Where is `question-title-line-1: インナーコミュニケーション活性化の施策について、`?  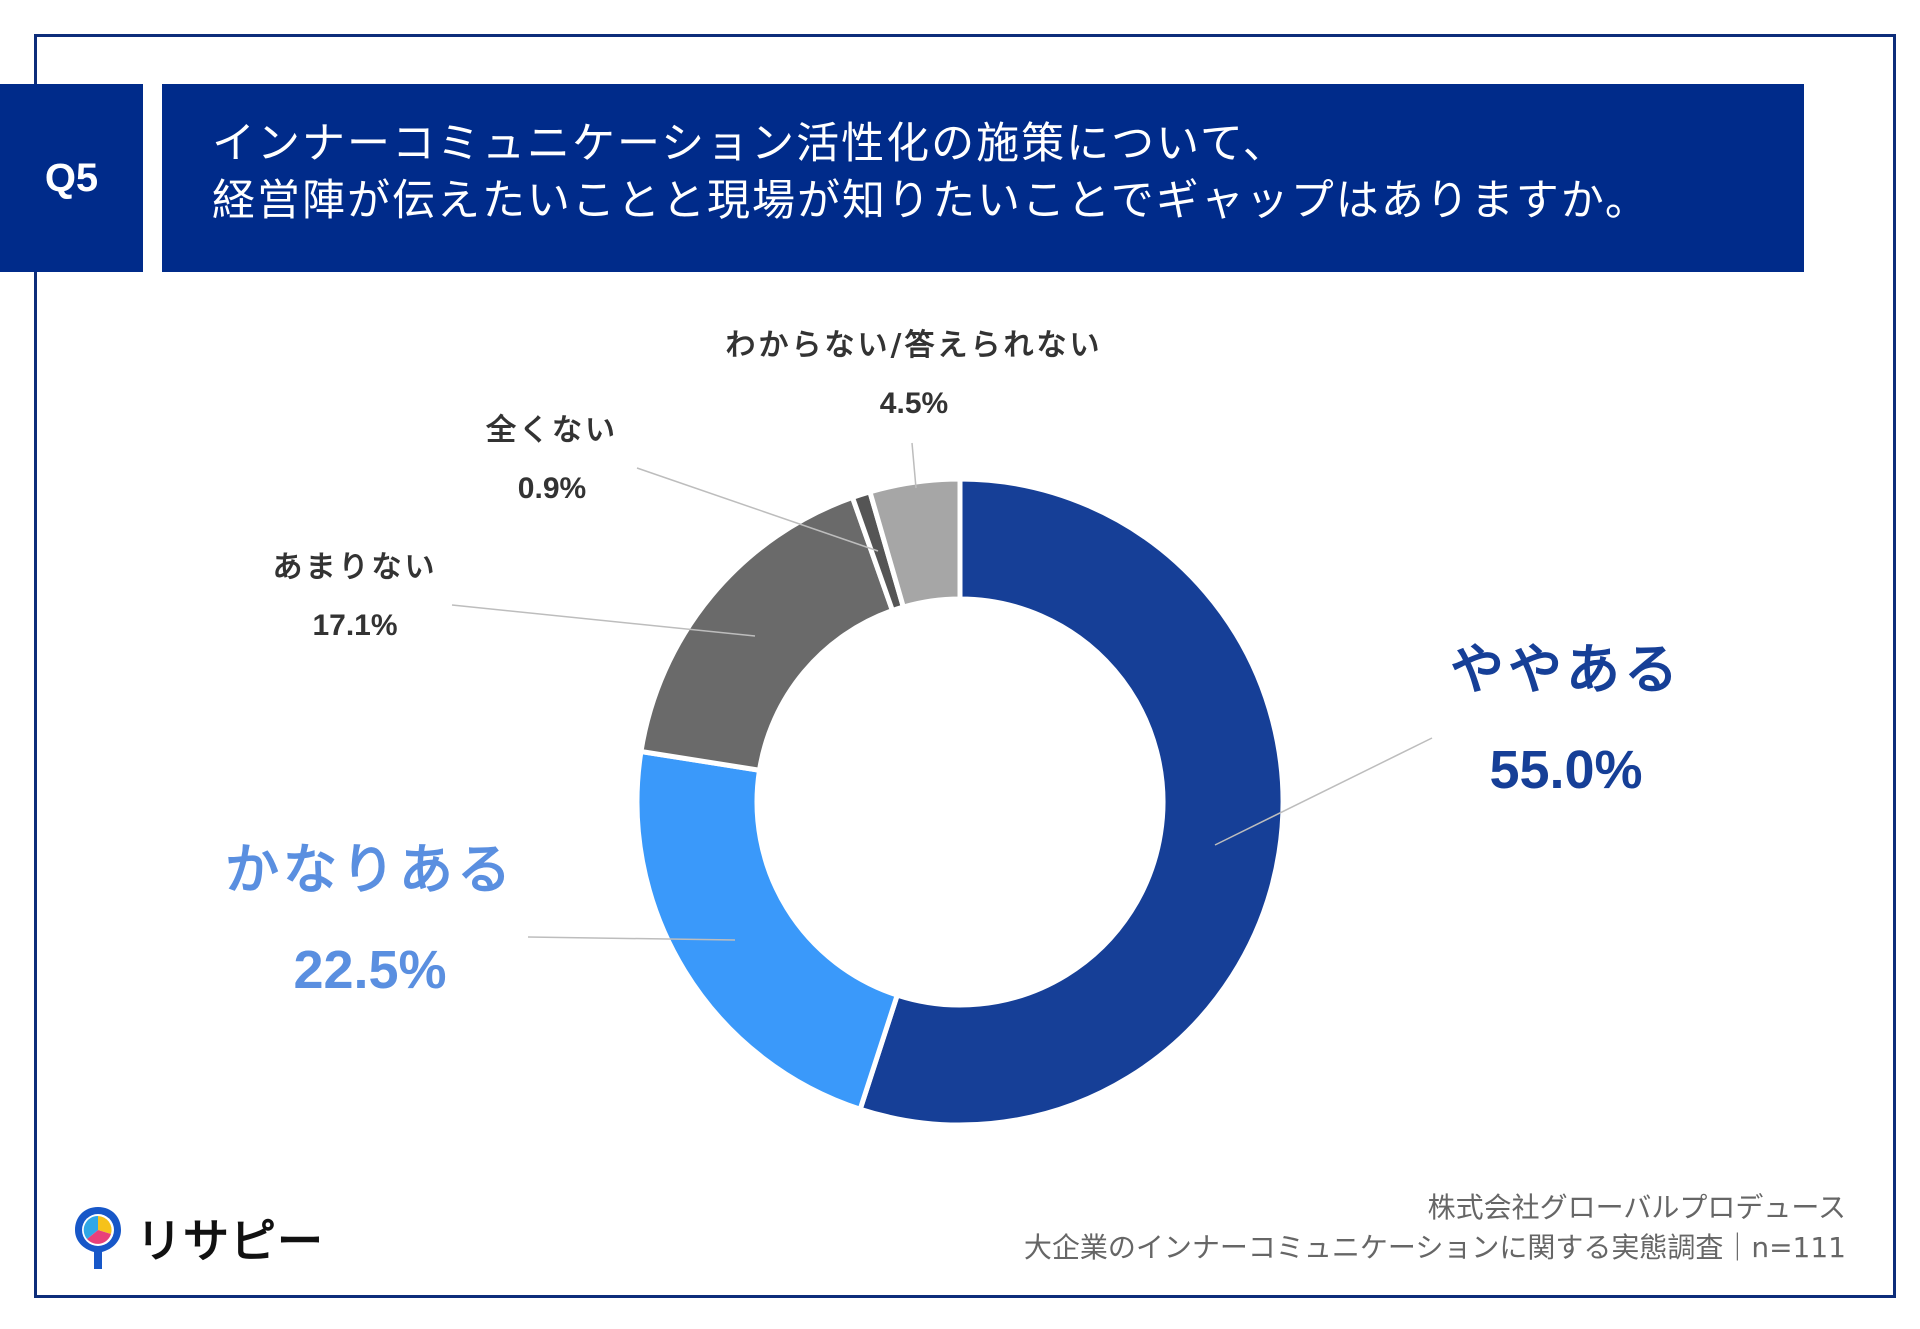
question-title-line-1: インナーコミュニケーション活性化の施策について、 is located at coordinates (750, 144).